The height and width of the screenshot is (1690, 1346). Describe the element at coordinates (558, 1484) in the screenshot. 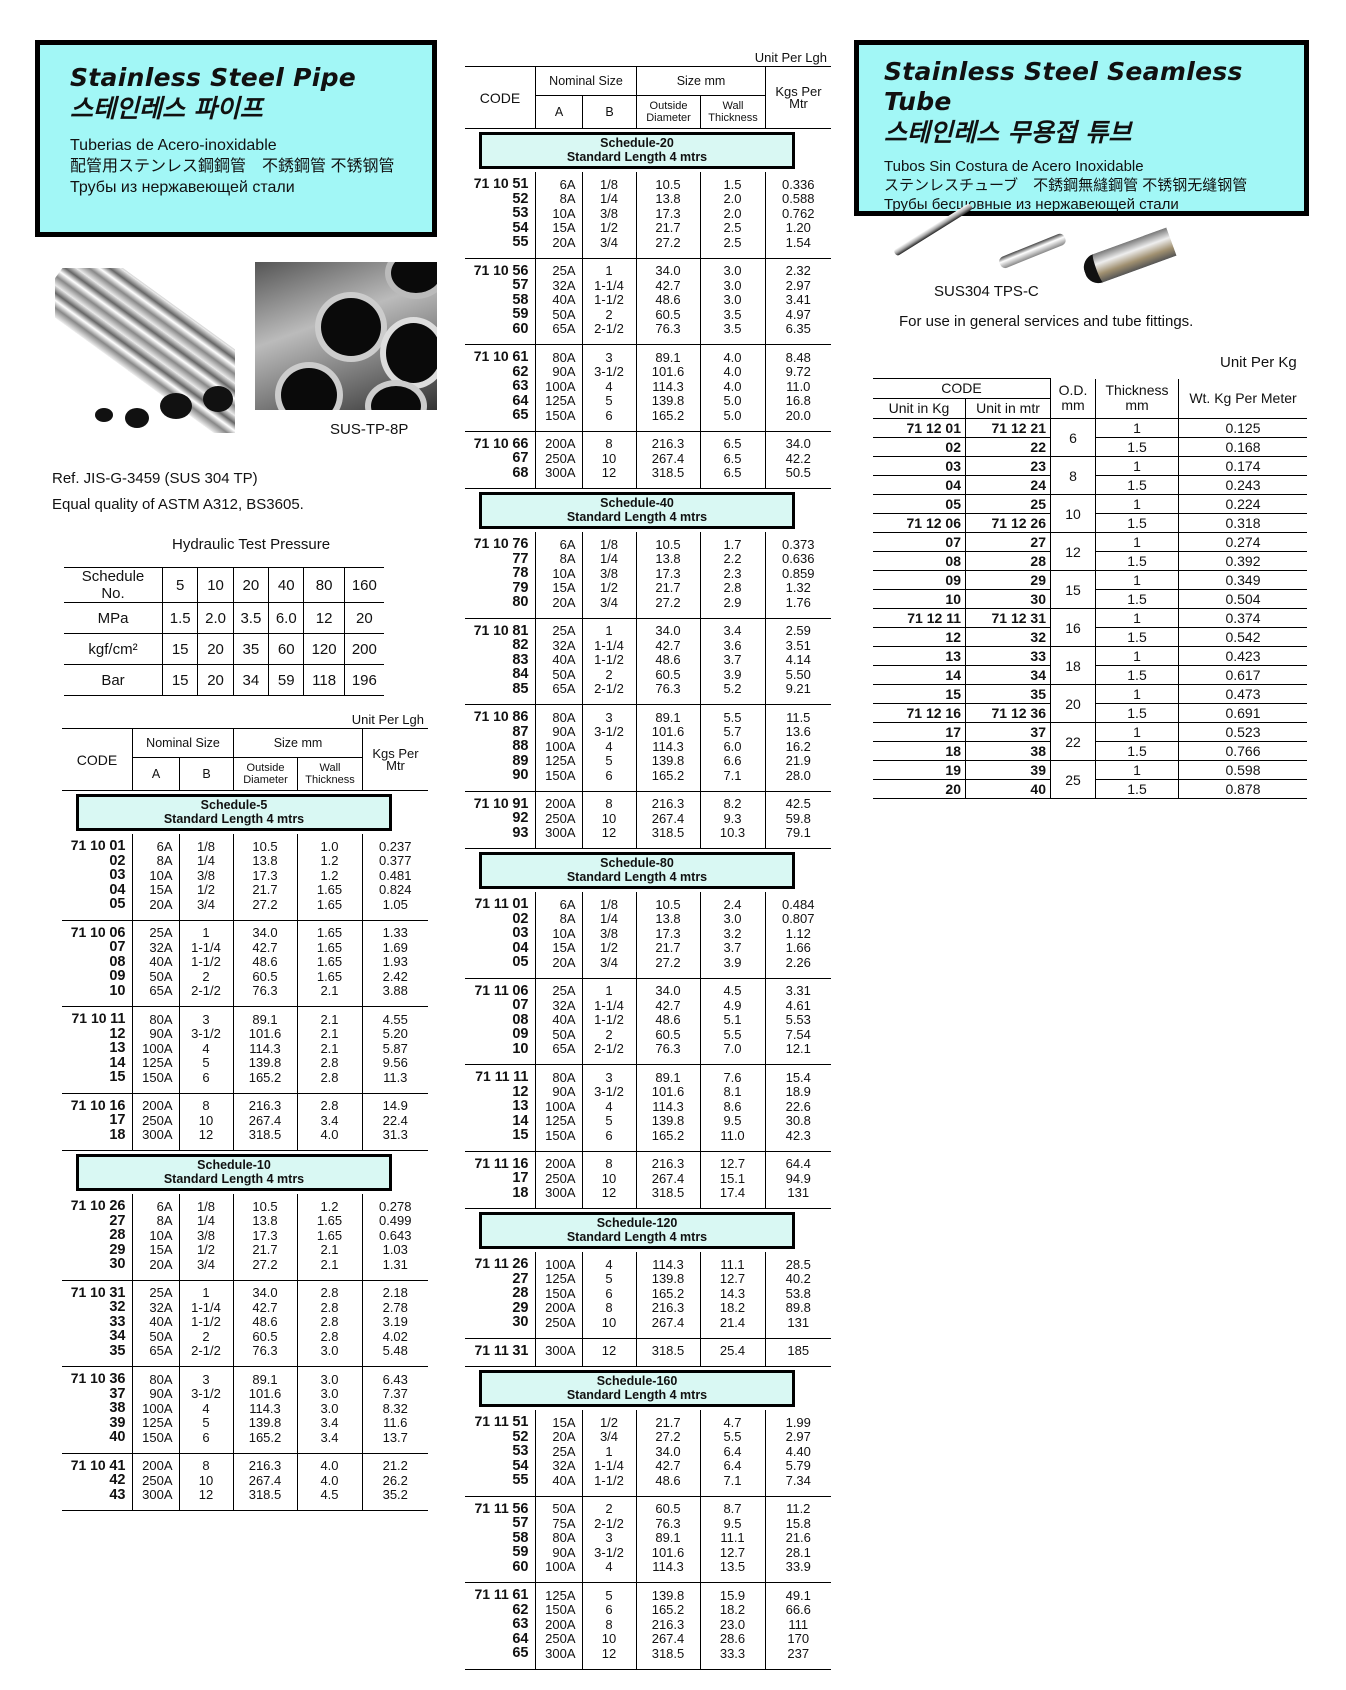

I see `nominal-a: 40A` at that location.